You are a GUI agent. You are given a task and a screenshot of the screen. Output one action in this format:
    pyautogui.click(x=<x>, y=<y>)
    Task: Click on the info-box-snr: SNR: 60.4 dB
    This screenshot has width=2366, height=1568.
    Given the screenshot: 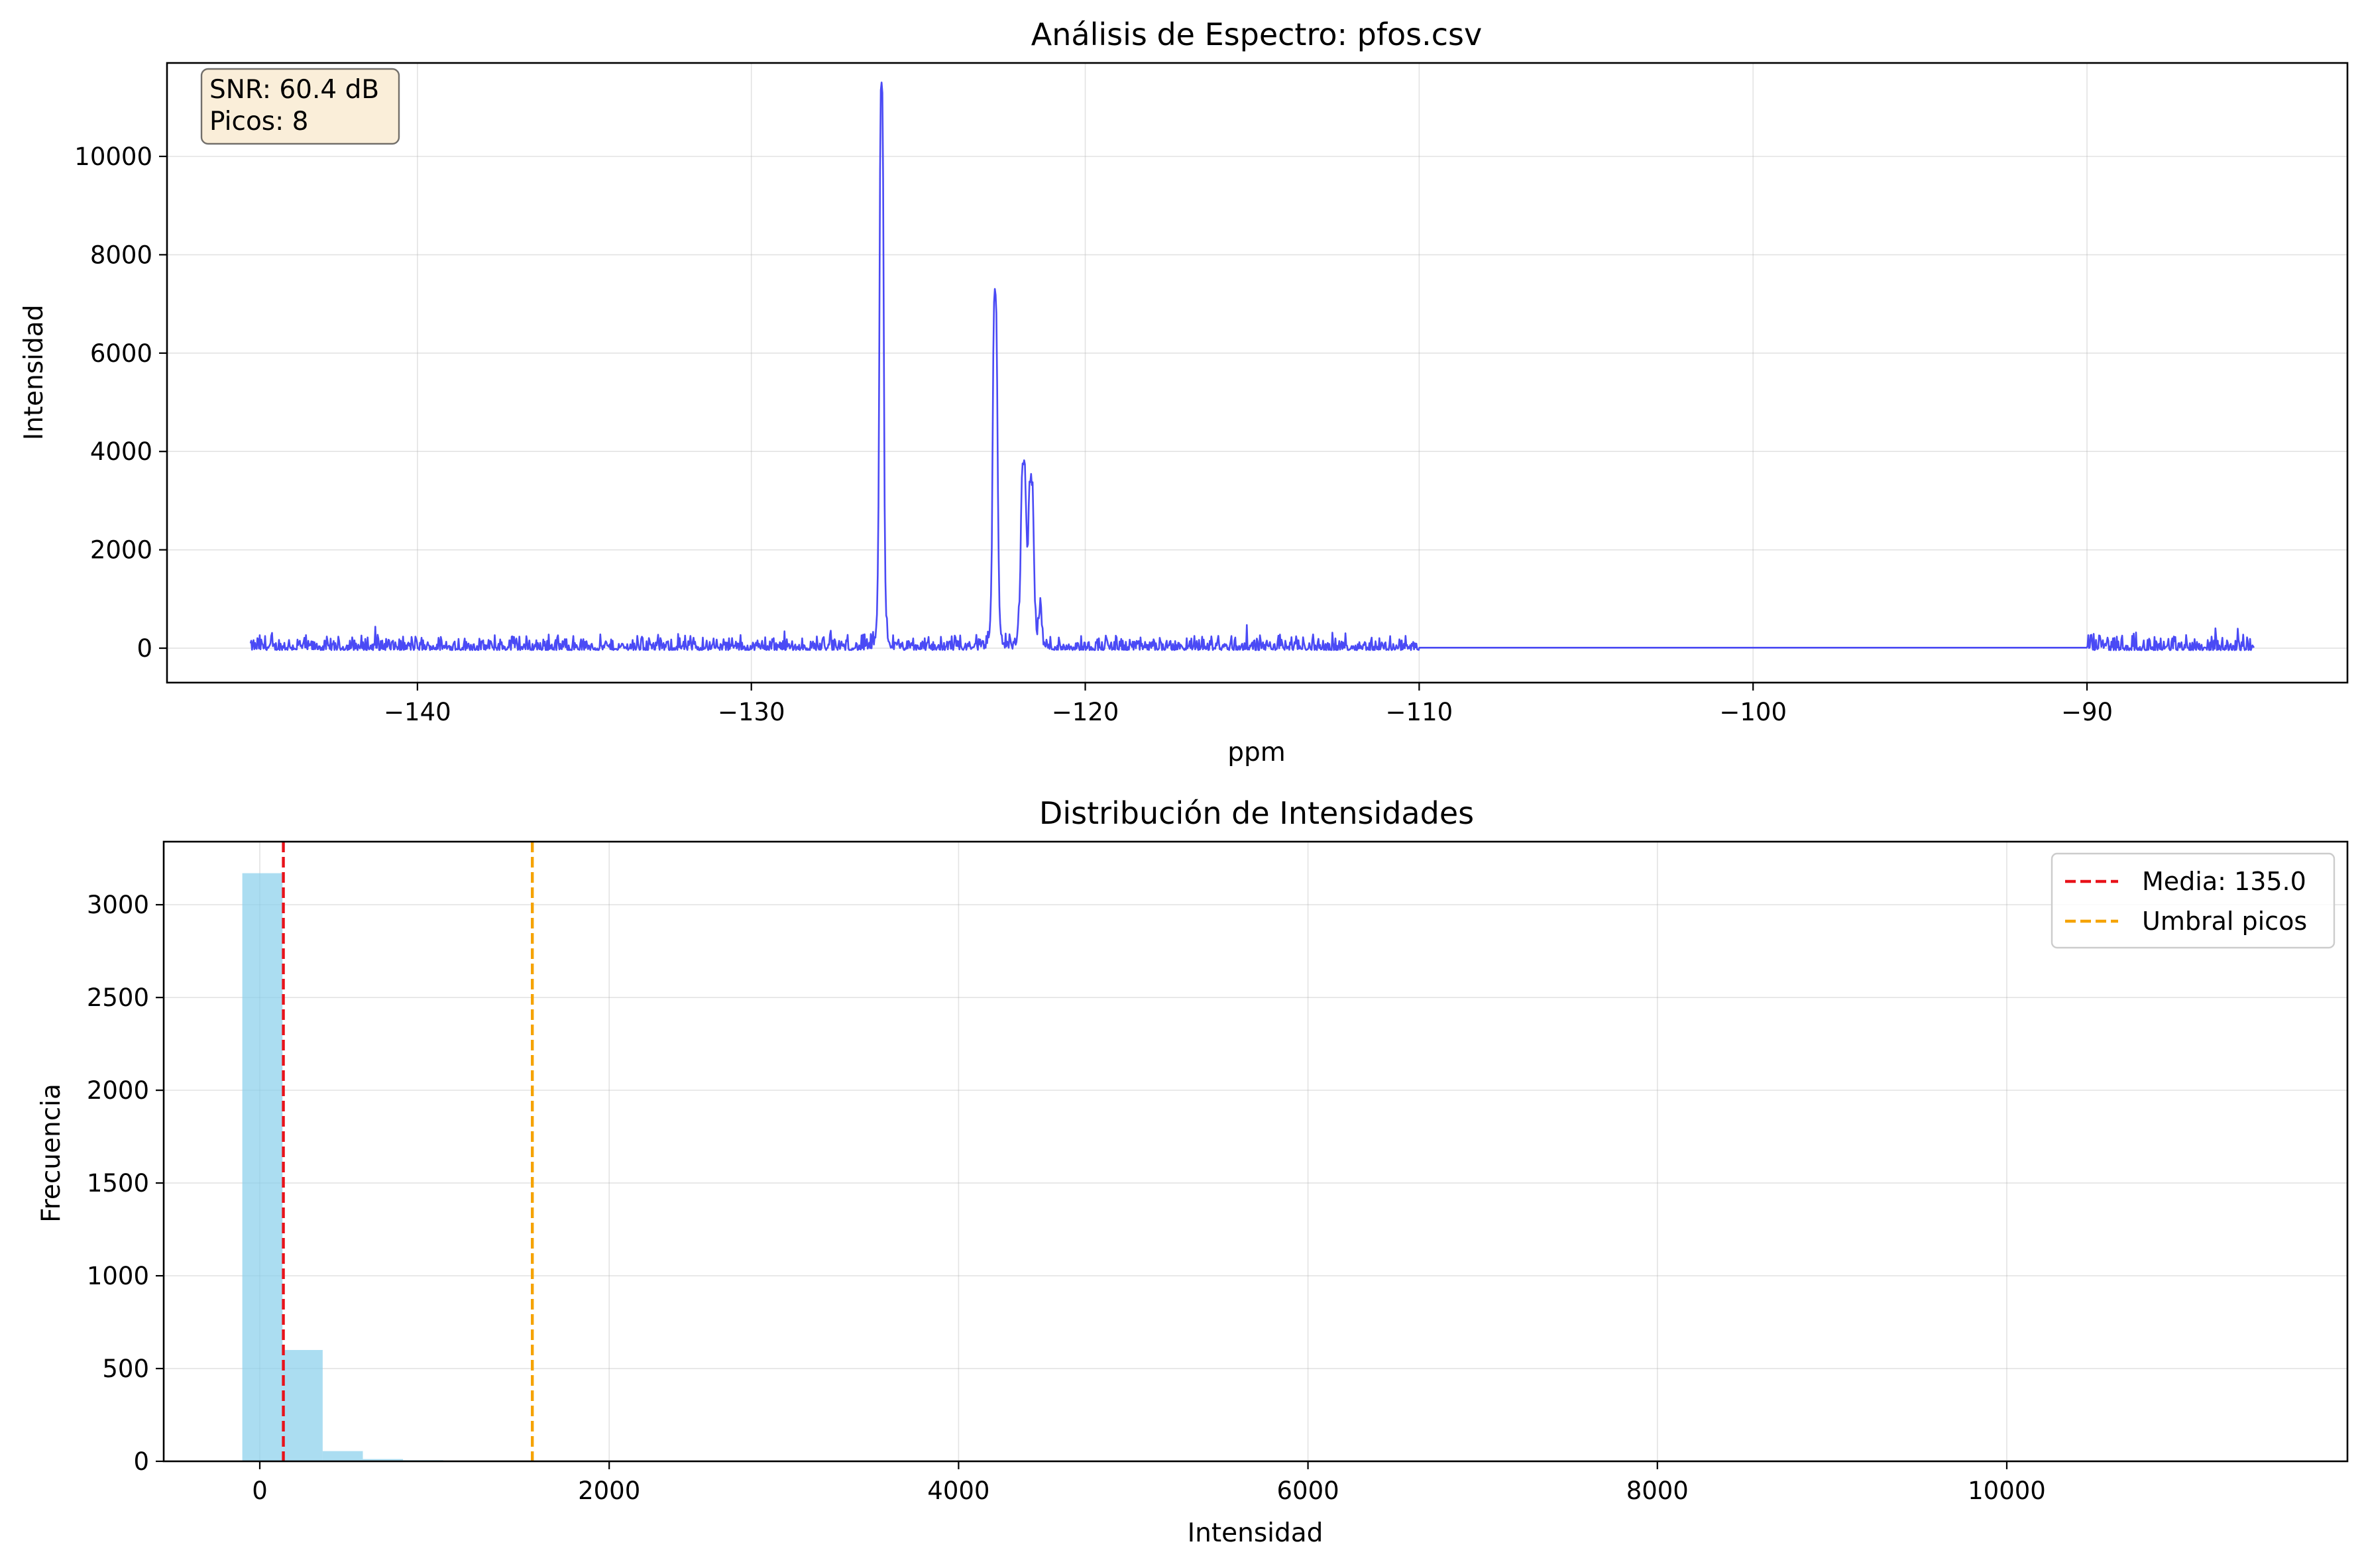 What is the action you would take?
    pyautogui.click(x=294, y=90)
    